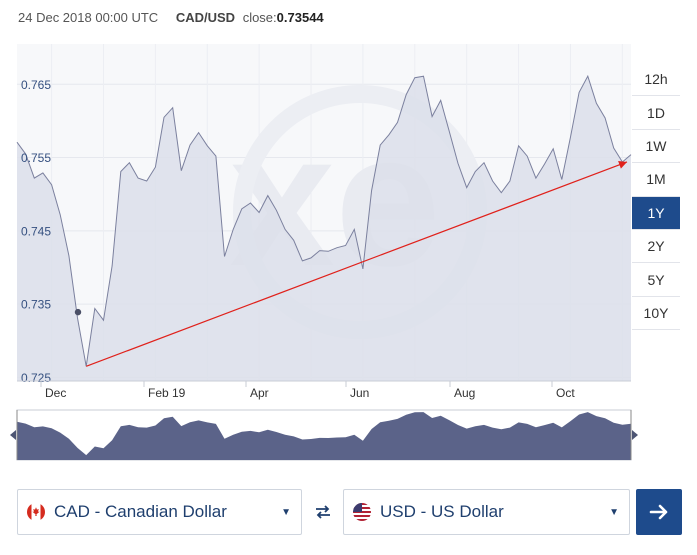 Image resolution: width=697 pixels, height=555 pixels. I want to click on start-point-marker, so click(78, 312).